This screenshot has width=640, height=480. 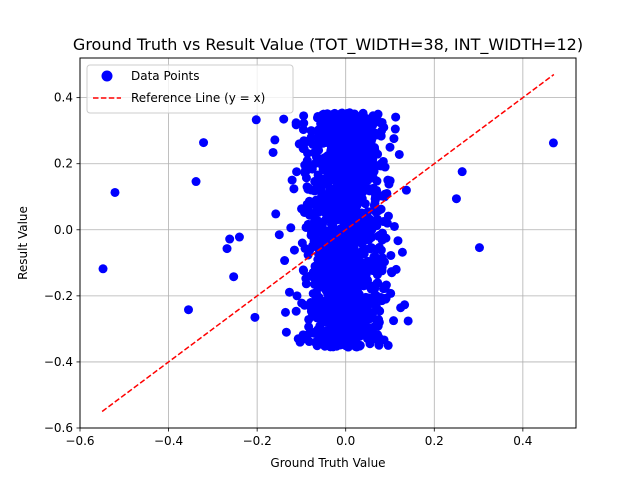 What do you see at coordinates (79, 441) in the screenshot?
I see `x-tick-label: −0.6` at bounding box center [79, 441].